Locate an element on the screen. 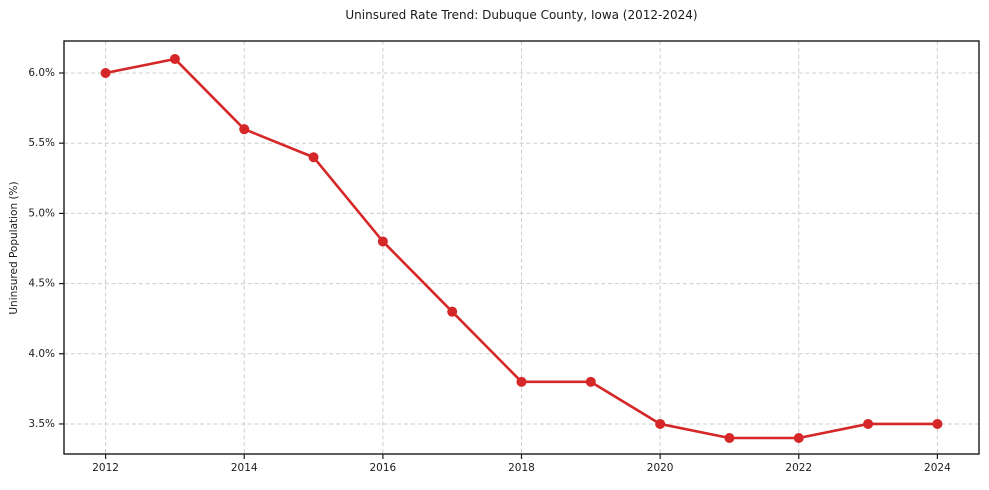  y-tick-label: 3.5% is located at coordinates (41, 424).